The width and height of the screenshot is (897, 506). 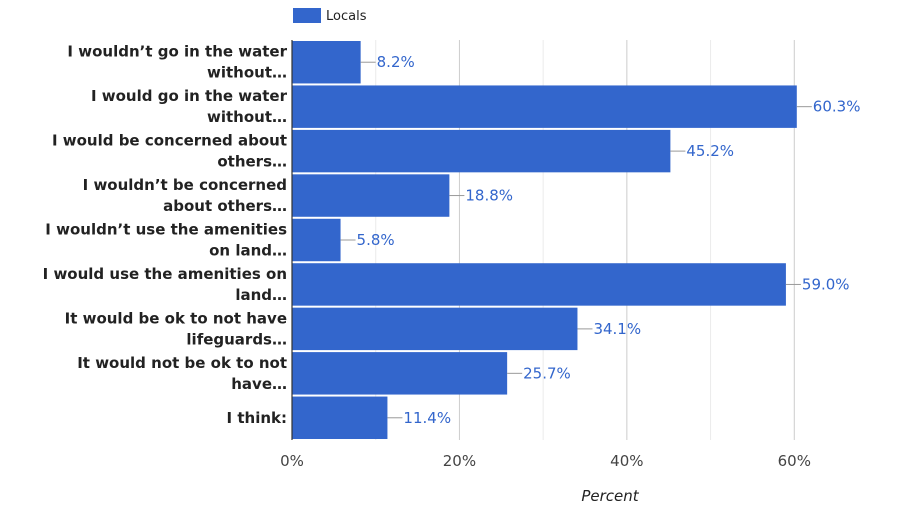 What do you see at coordinates (165, 274) in the screenshot?
I see `category-label: I would use the amenities on` at bounding box center [165, 274].